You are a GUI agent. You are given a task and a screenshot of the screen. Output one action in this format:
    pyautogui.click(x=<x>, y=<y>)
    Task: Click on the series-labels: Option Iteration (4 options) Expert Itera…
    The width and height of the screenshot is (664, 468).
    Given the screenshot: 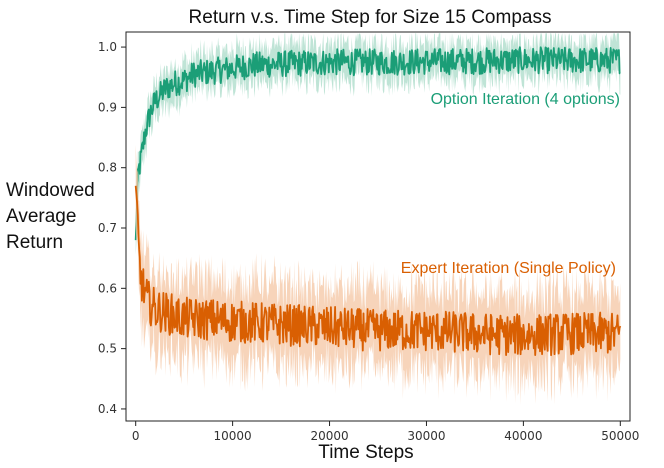 What is the action you would take?
    pyautogui.click(x=510, y=184)
    